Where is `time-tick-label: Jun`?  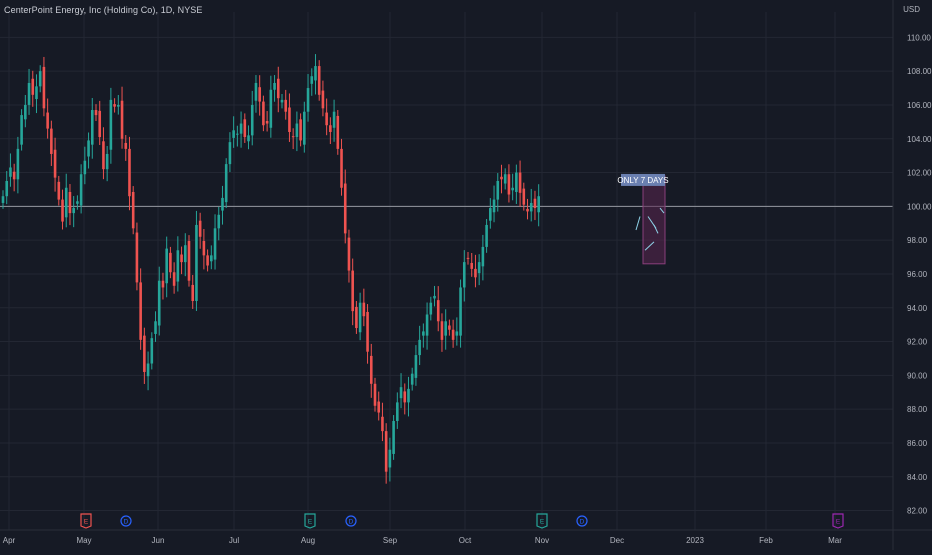
time-tick-label: Jun is located at coordinates (158, 540).